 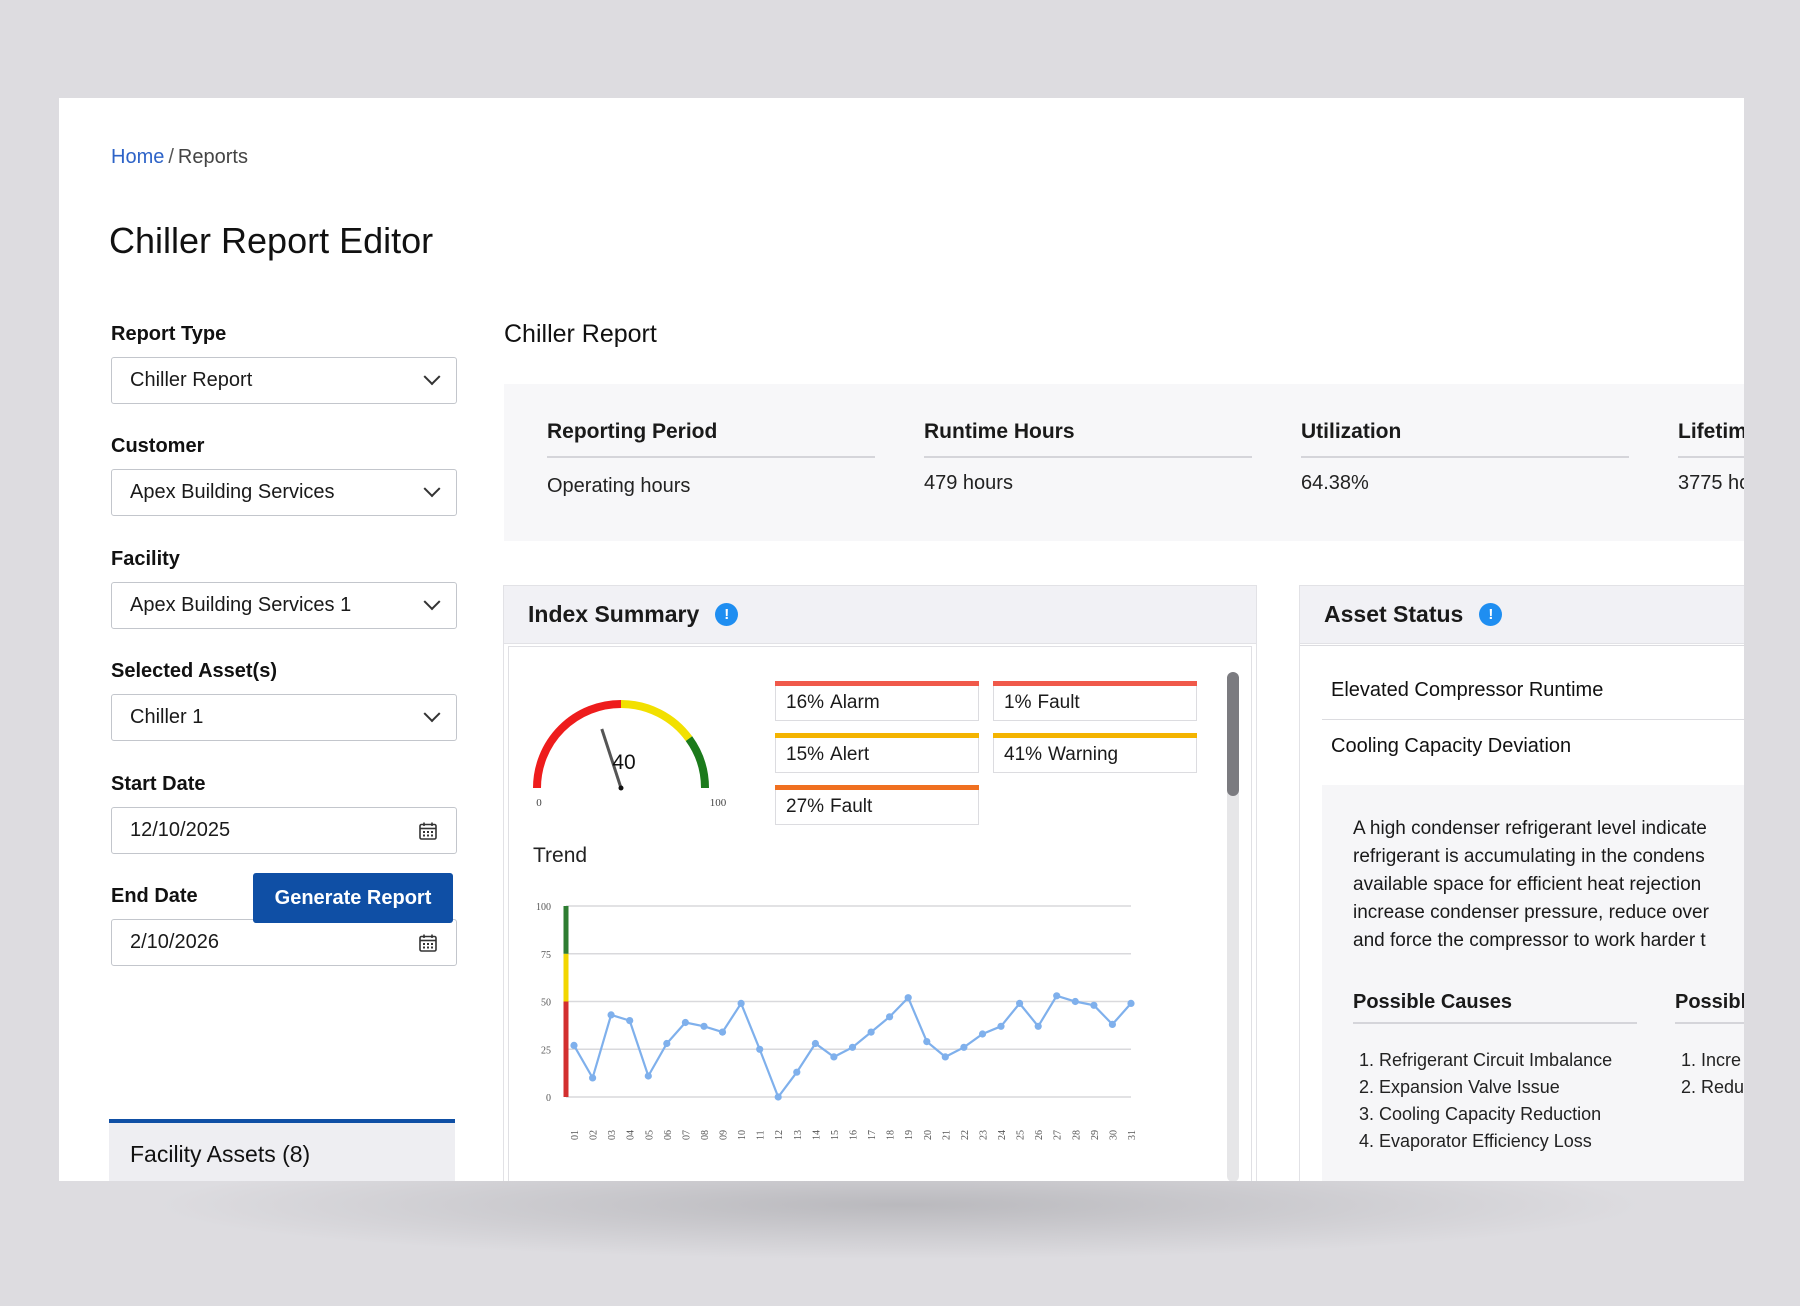 What do you see at coordinates (705, 1135) in the screenshot?
I see `x-tick-label: 08` at bounding box center [705, 1135].